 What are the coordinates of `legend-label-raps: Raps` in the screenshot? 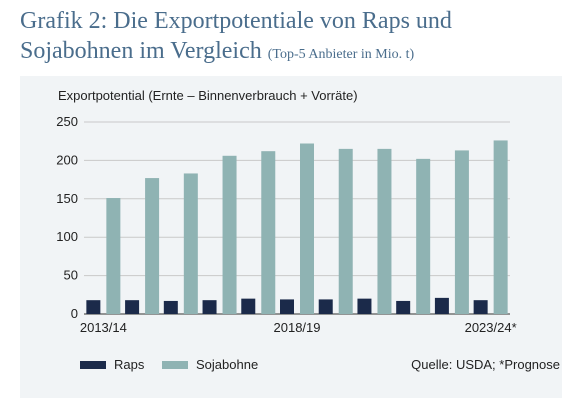 It's located at (129, 364).